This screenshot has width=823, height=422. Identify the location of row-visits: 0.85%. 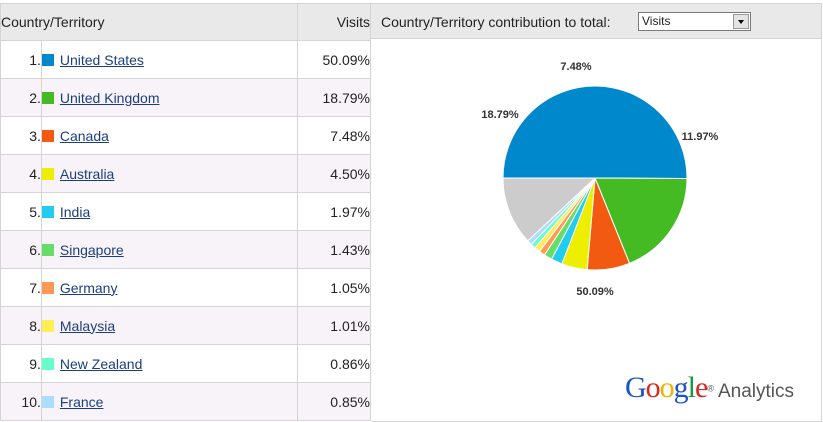
(334, 401).